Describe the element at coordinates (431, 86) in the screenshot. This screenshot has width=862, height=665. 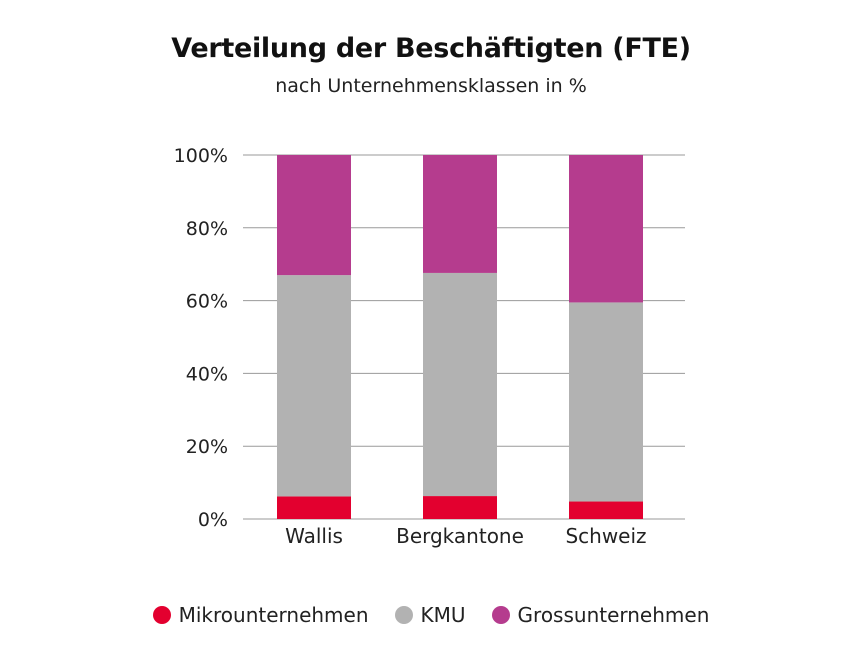
I see `chart-subtitle: nach Unternehmensklassen in %` at that location.